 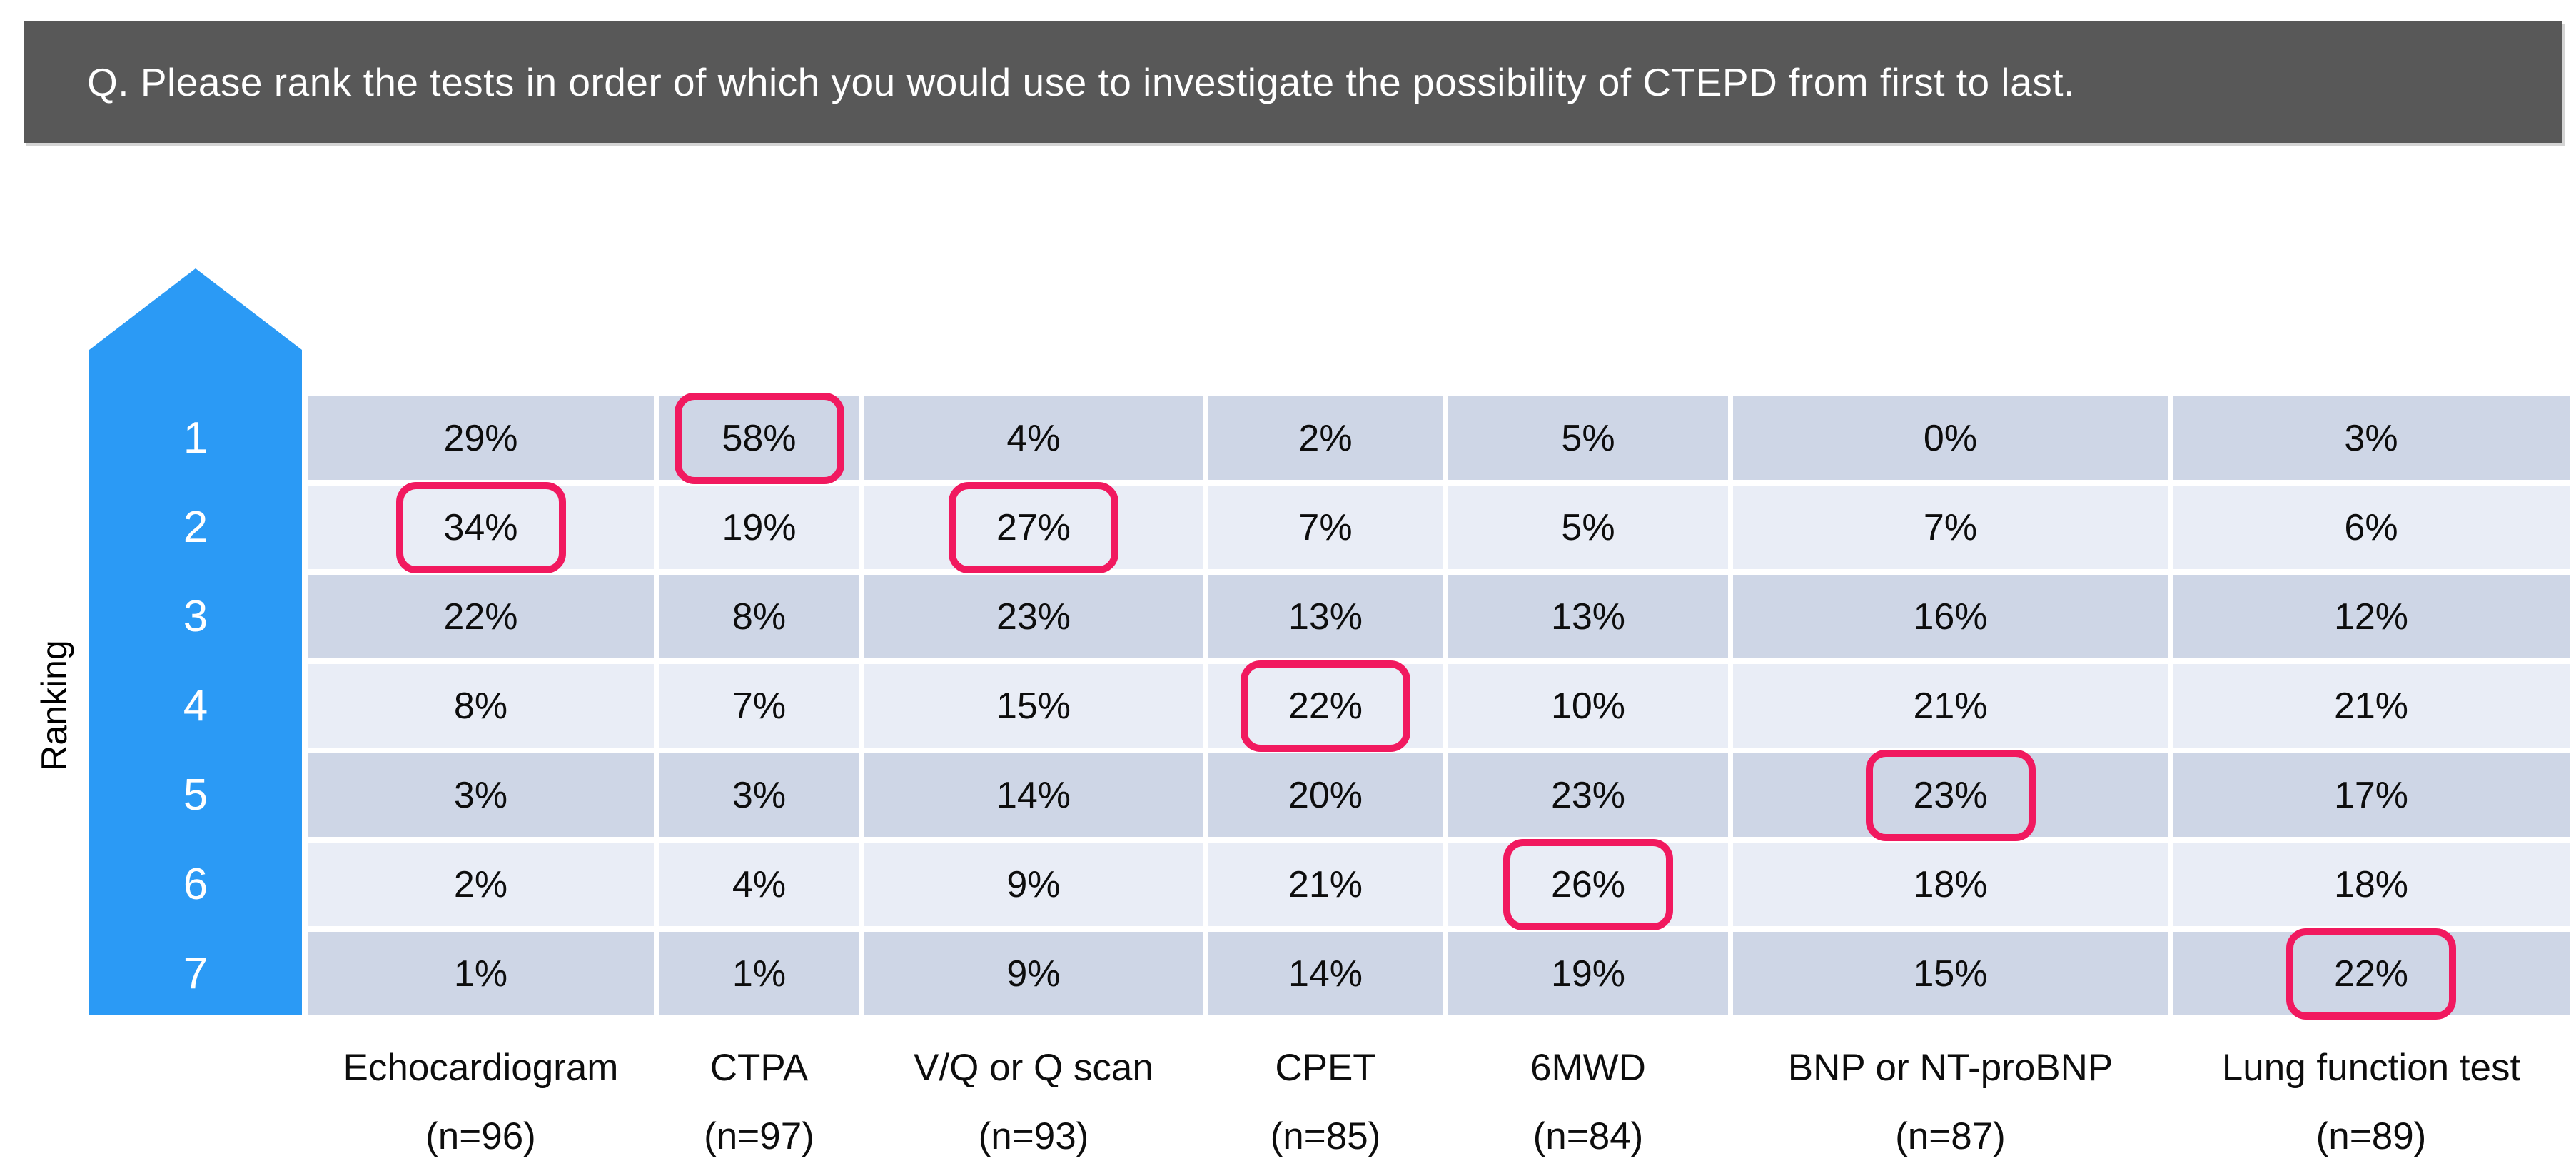 I want to click on ranking-axis-label: Ranking, so click(x=54, y=705).